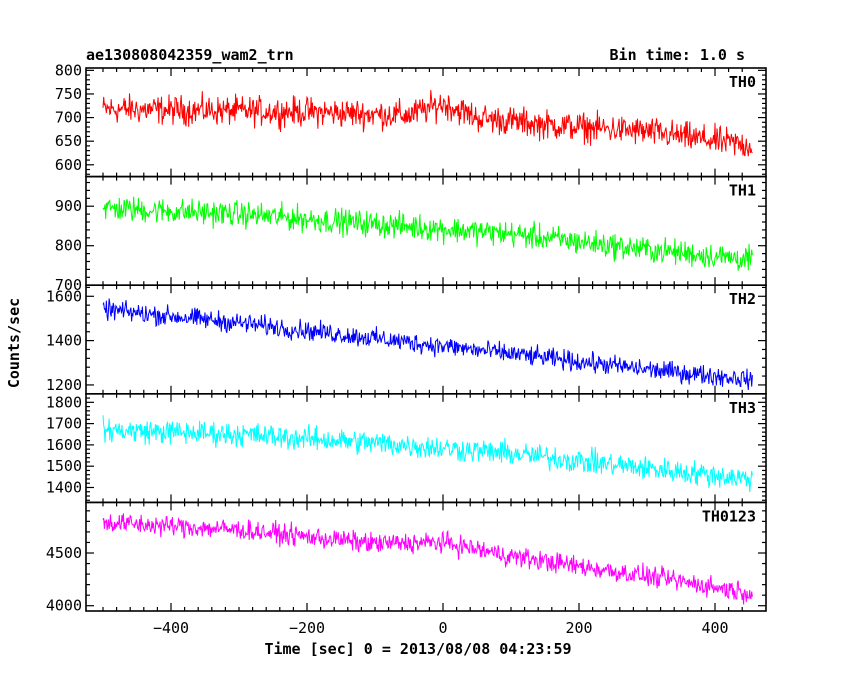  Describe the element at coordinates (64, 606) in the screenshot. I see `y-tick-label: 4000` at that location.